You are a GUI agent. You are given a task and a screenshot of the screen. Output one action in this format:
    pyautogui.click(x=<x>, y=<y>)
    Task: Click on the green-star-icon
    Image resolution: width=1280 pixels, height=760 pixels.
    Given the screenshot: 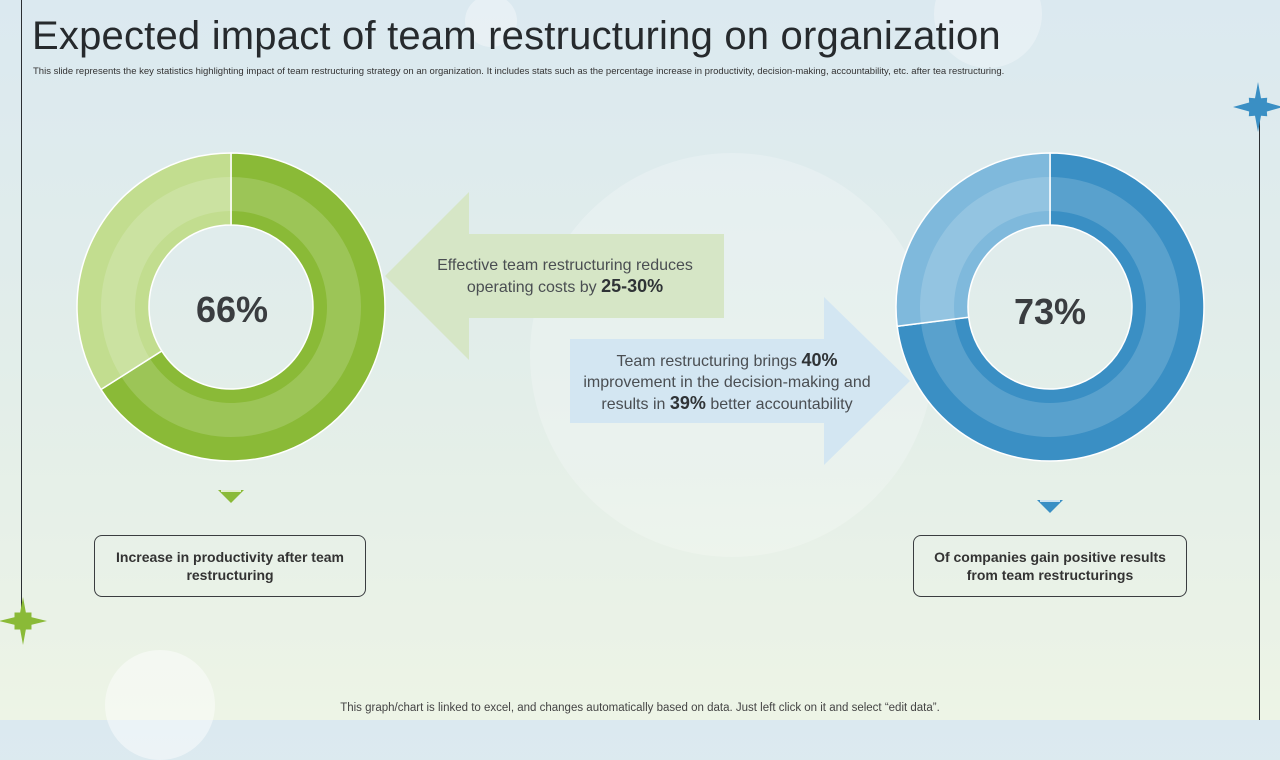 What is the action you would take?
    pyautogui.click(x=23, y=621)
    